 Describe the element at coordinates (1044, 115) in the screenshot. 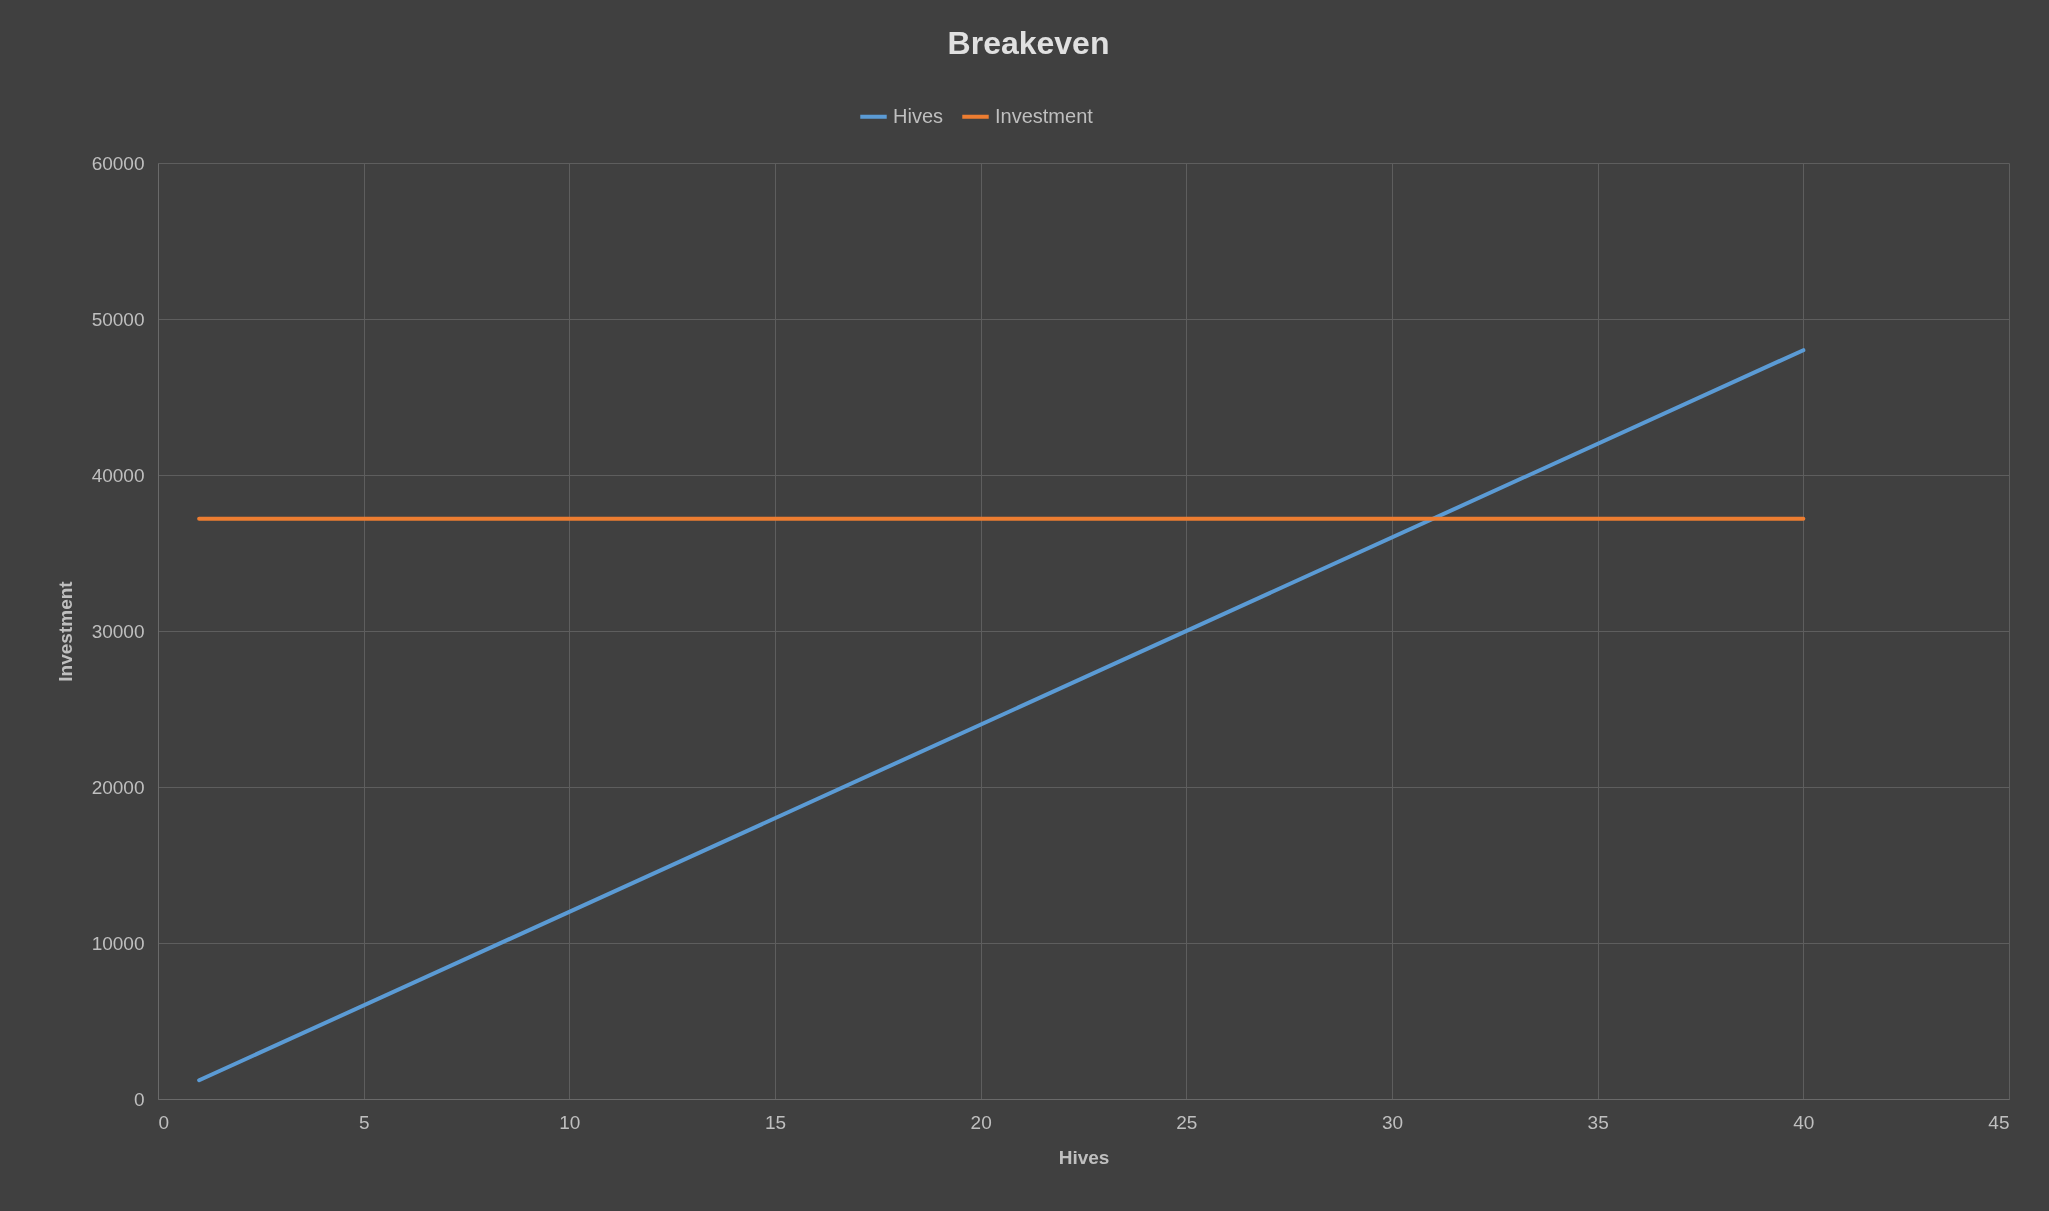

I see `legend-label: Investment` at that location.